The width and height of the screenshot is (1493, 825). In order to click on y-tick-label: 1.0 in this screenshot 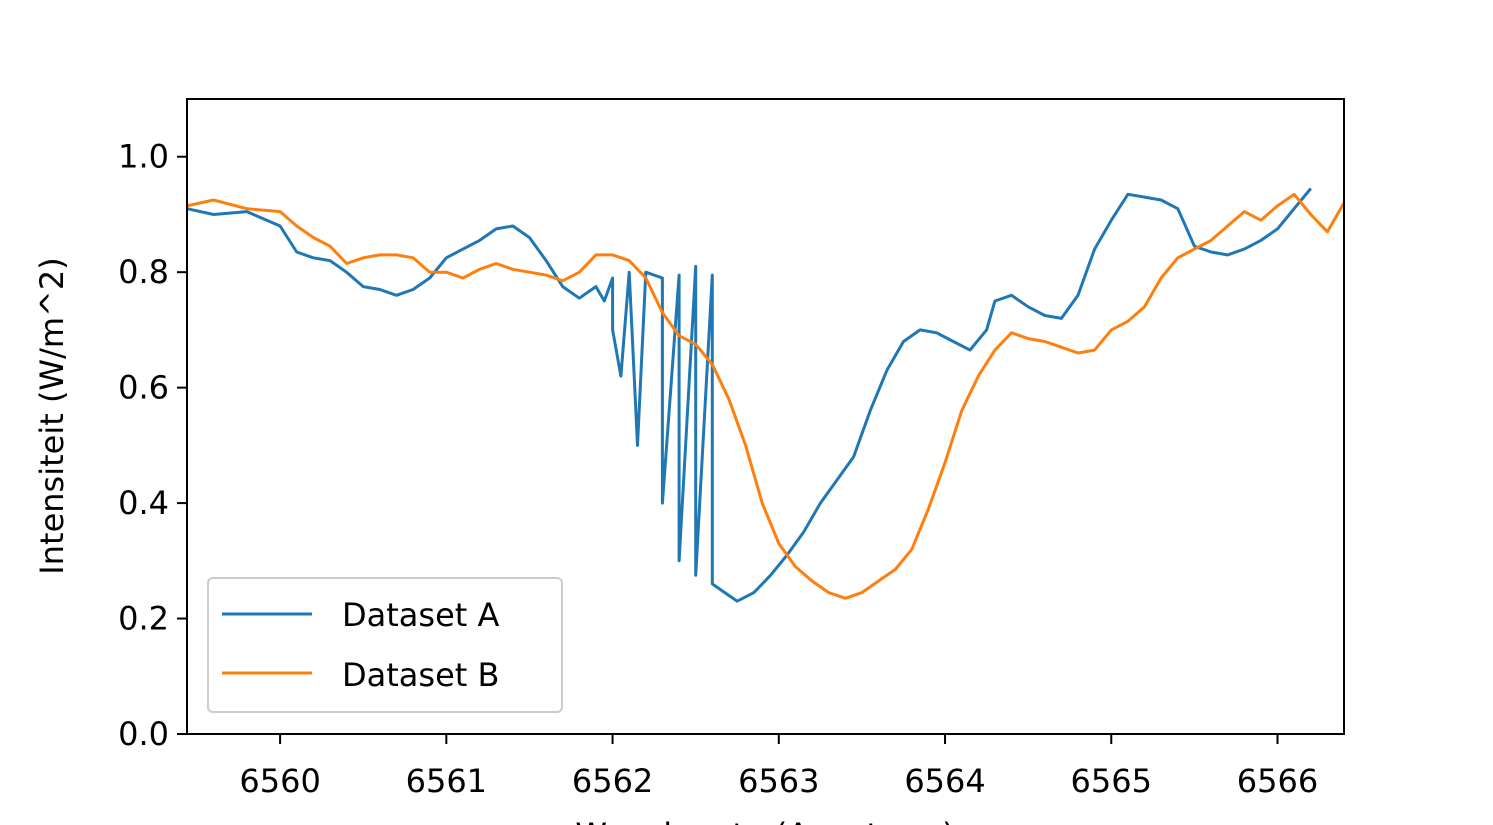, I will do `click(143, 157)`.